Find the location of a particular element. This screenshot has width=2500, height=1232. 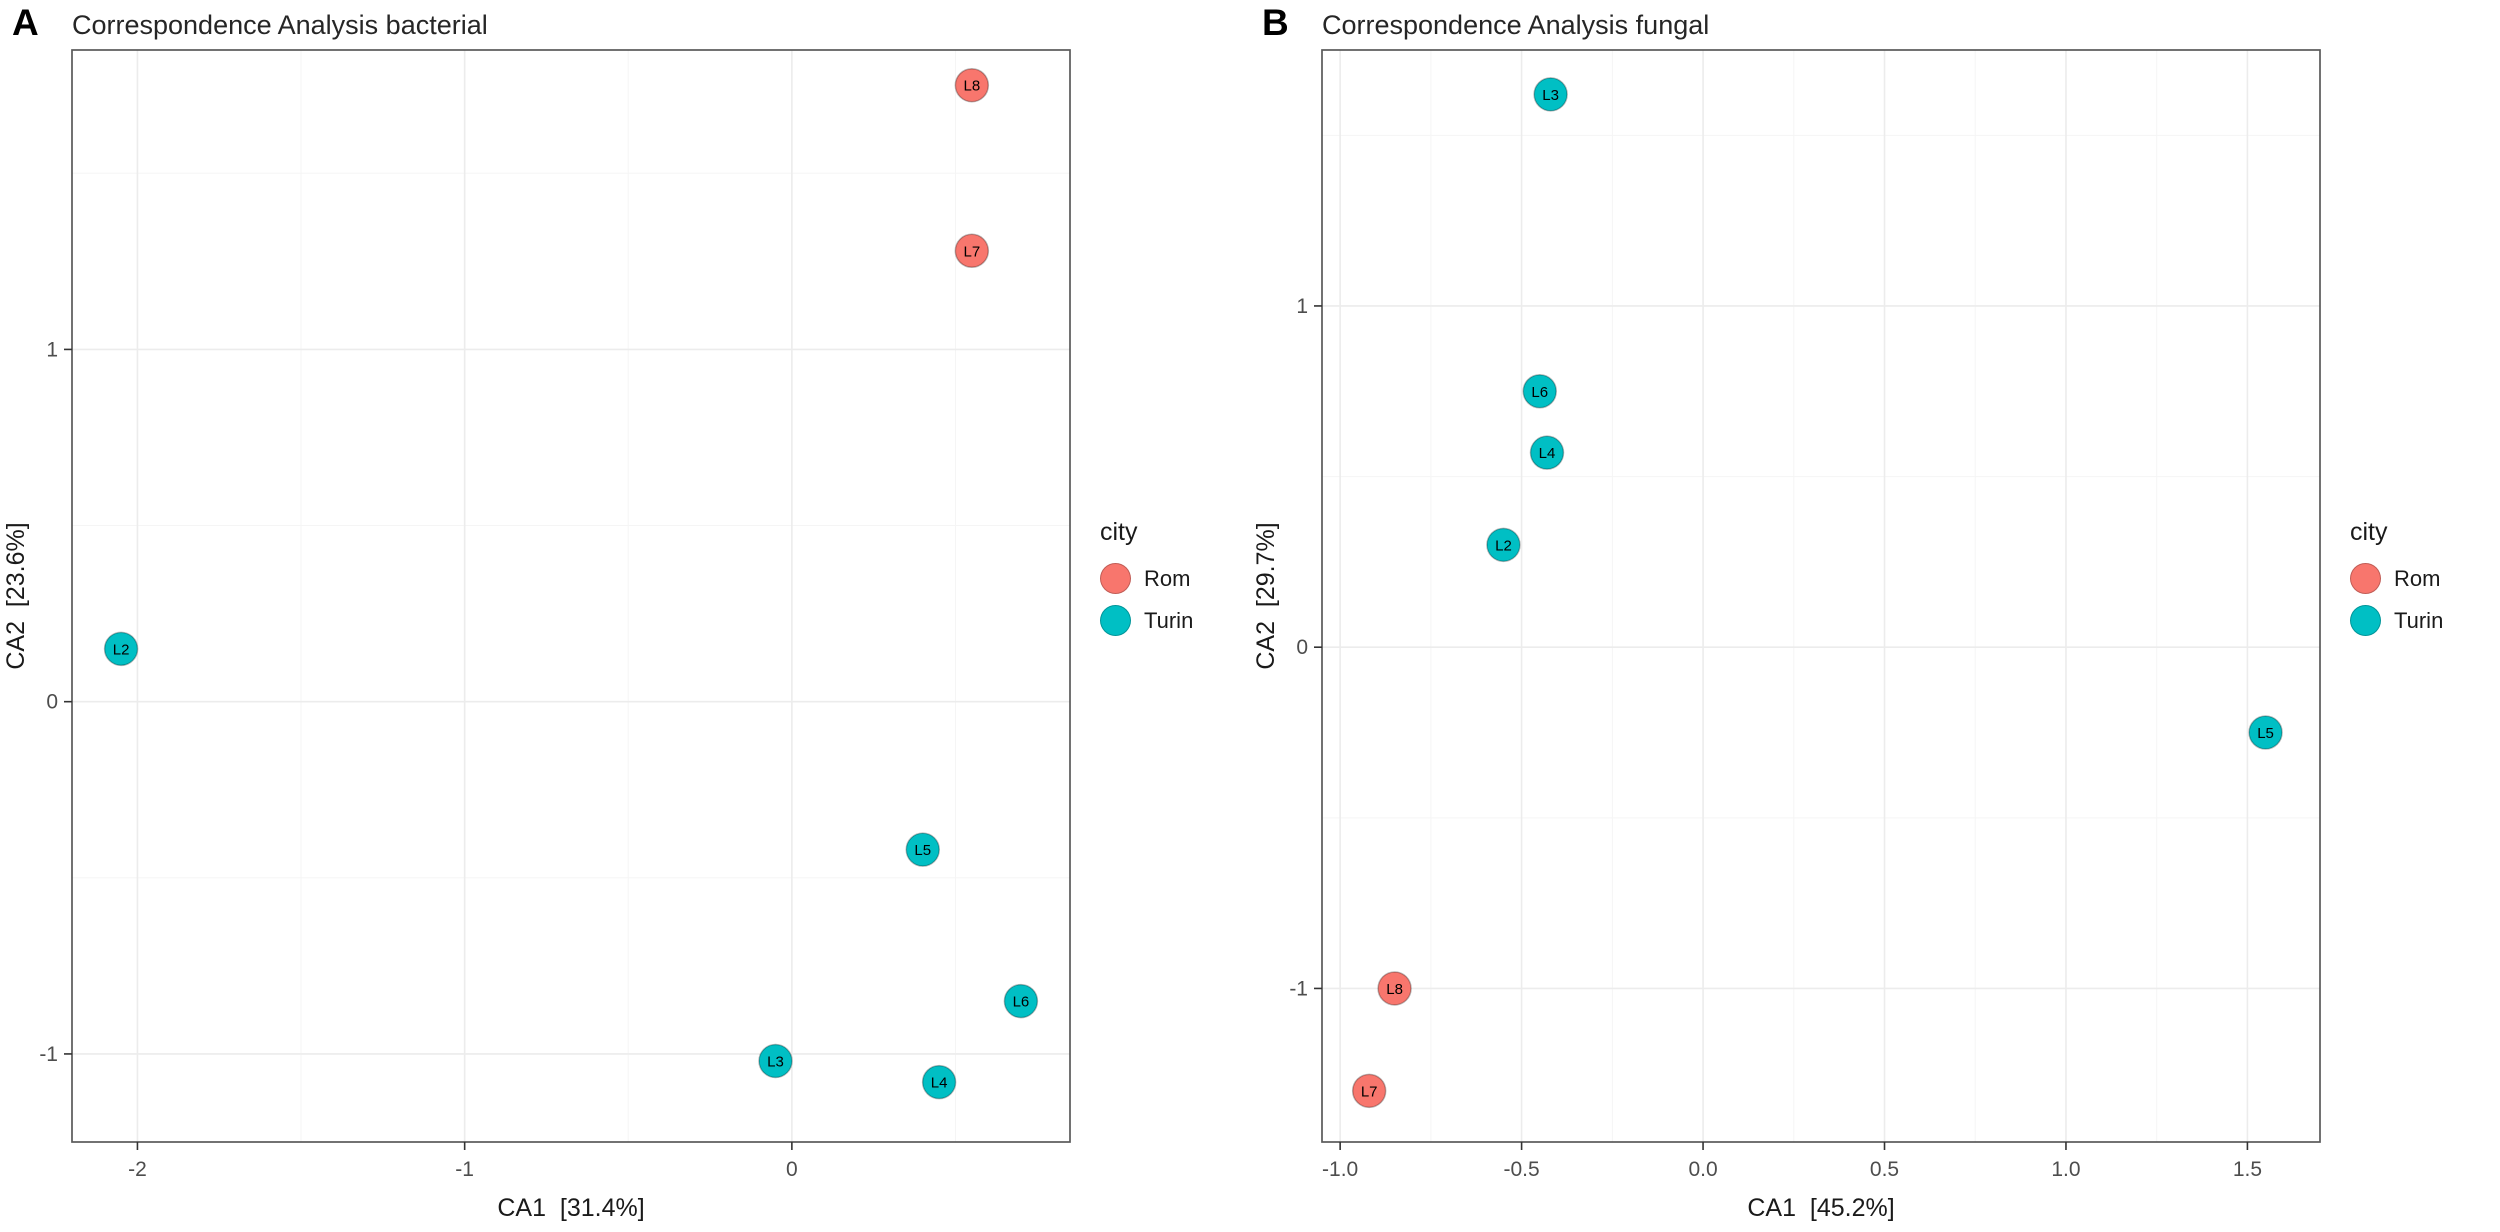

panel-a-letter: A is located at coordinates (25, 22).